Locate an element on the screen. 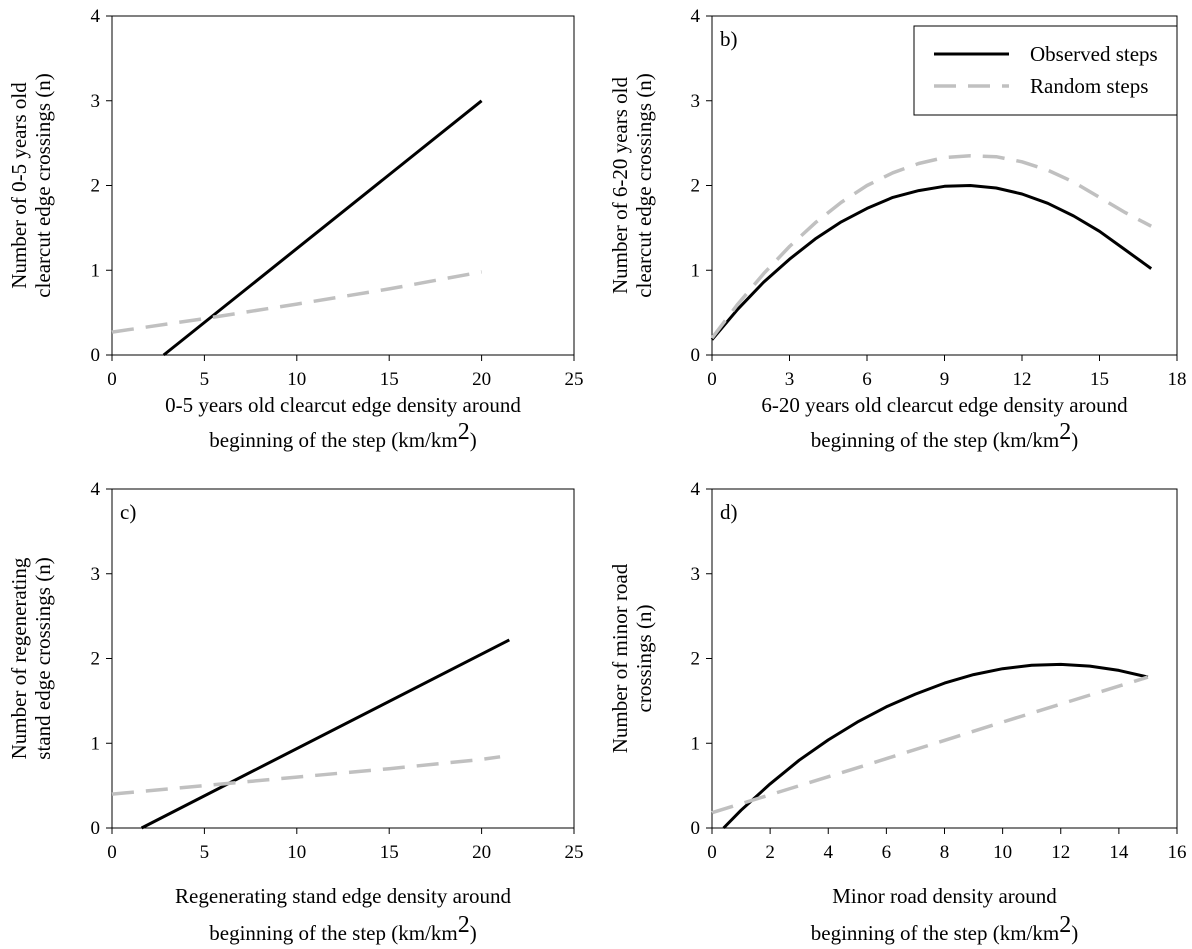  x-tick-label: 16 is located at coordinates (1177, 852).